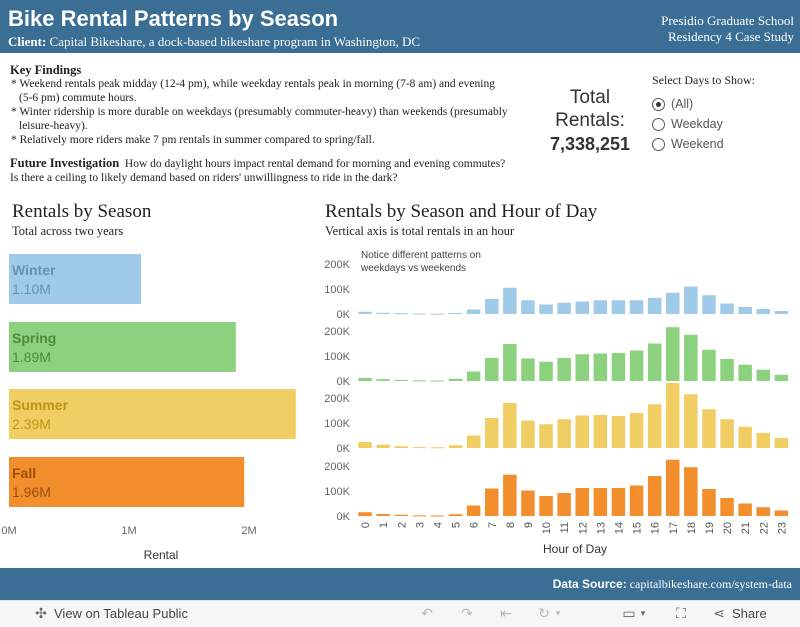  What do you see at coordinates (575, 549) in the screenshot?
I see `x-axis-label: Hour of Day` at bounding box center [575, 549].